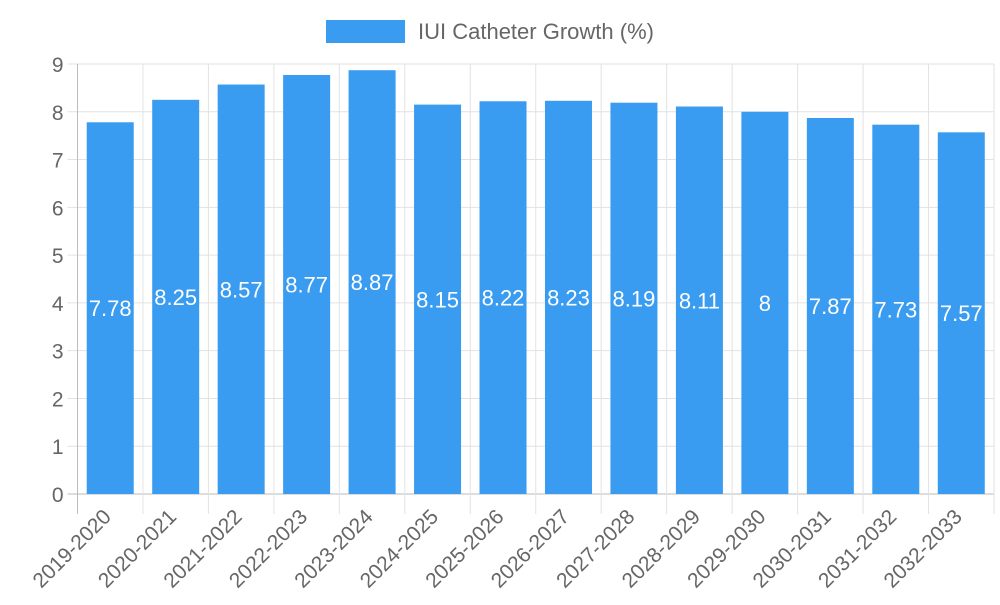 The height and width of the screenshot is (605, 1000). I want to click on data-label: 8.22, so click(503, 298).